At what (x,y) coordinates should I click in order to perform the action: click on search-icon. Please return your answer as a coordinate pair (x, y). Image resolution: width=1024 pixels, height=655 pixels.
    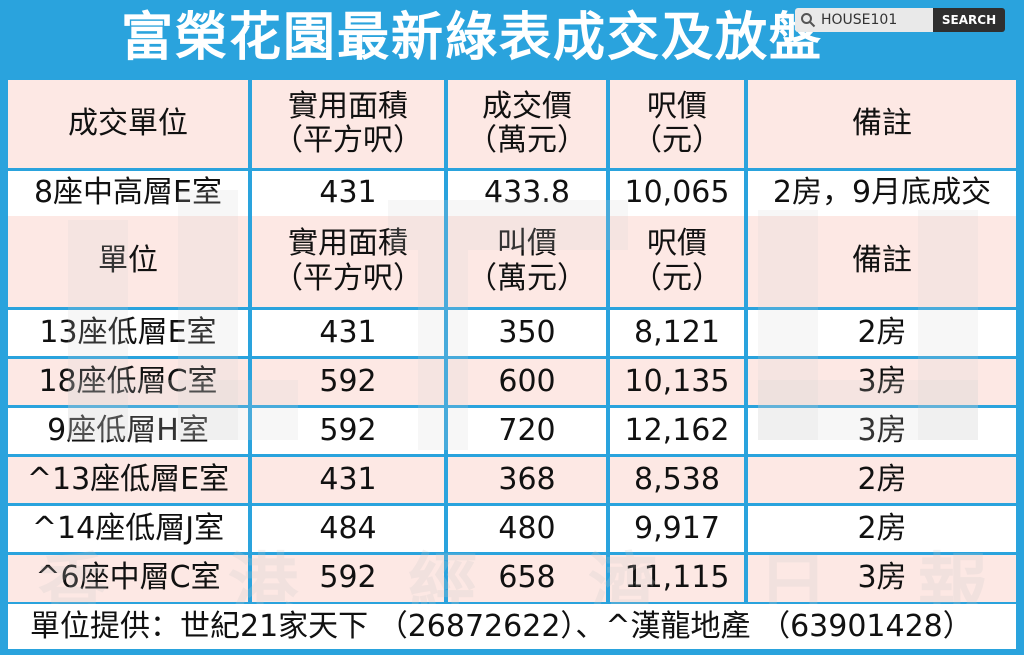
    Looking at the image, I should click on (808, 20).